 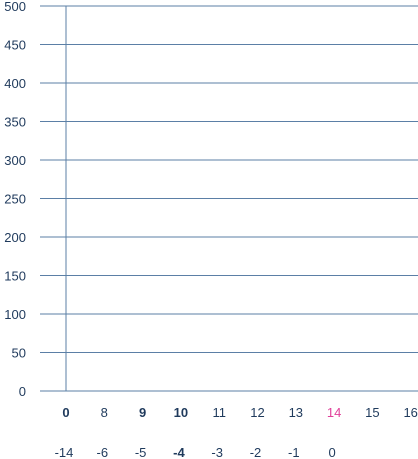 What do you see at coordinates (15, 45) in the screenshot?
I see `y-tick-label: 450` at bounding box center [15, 45].